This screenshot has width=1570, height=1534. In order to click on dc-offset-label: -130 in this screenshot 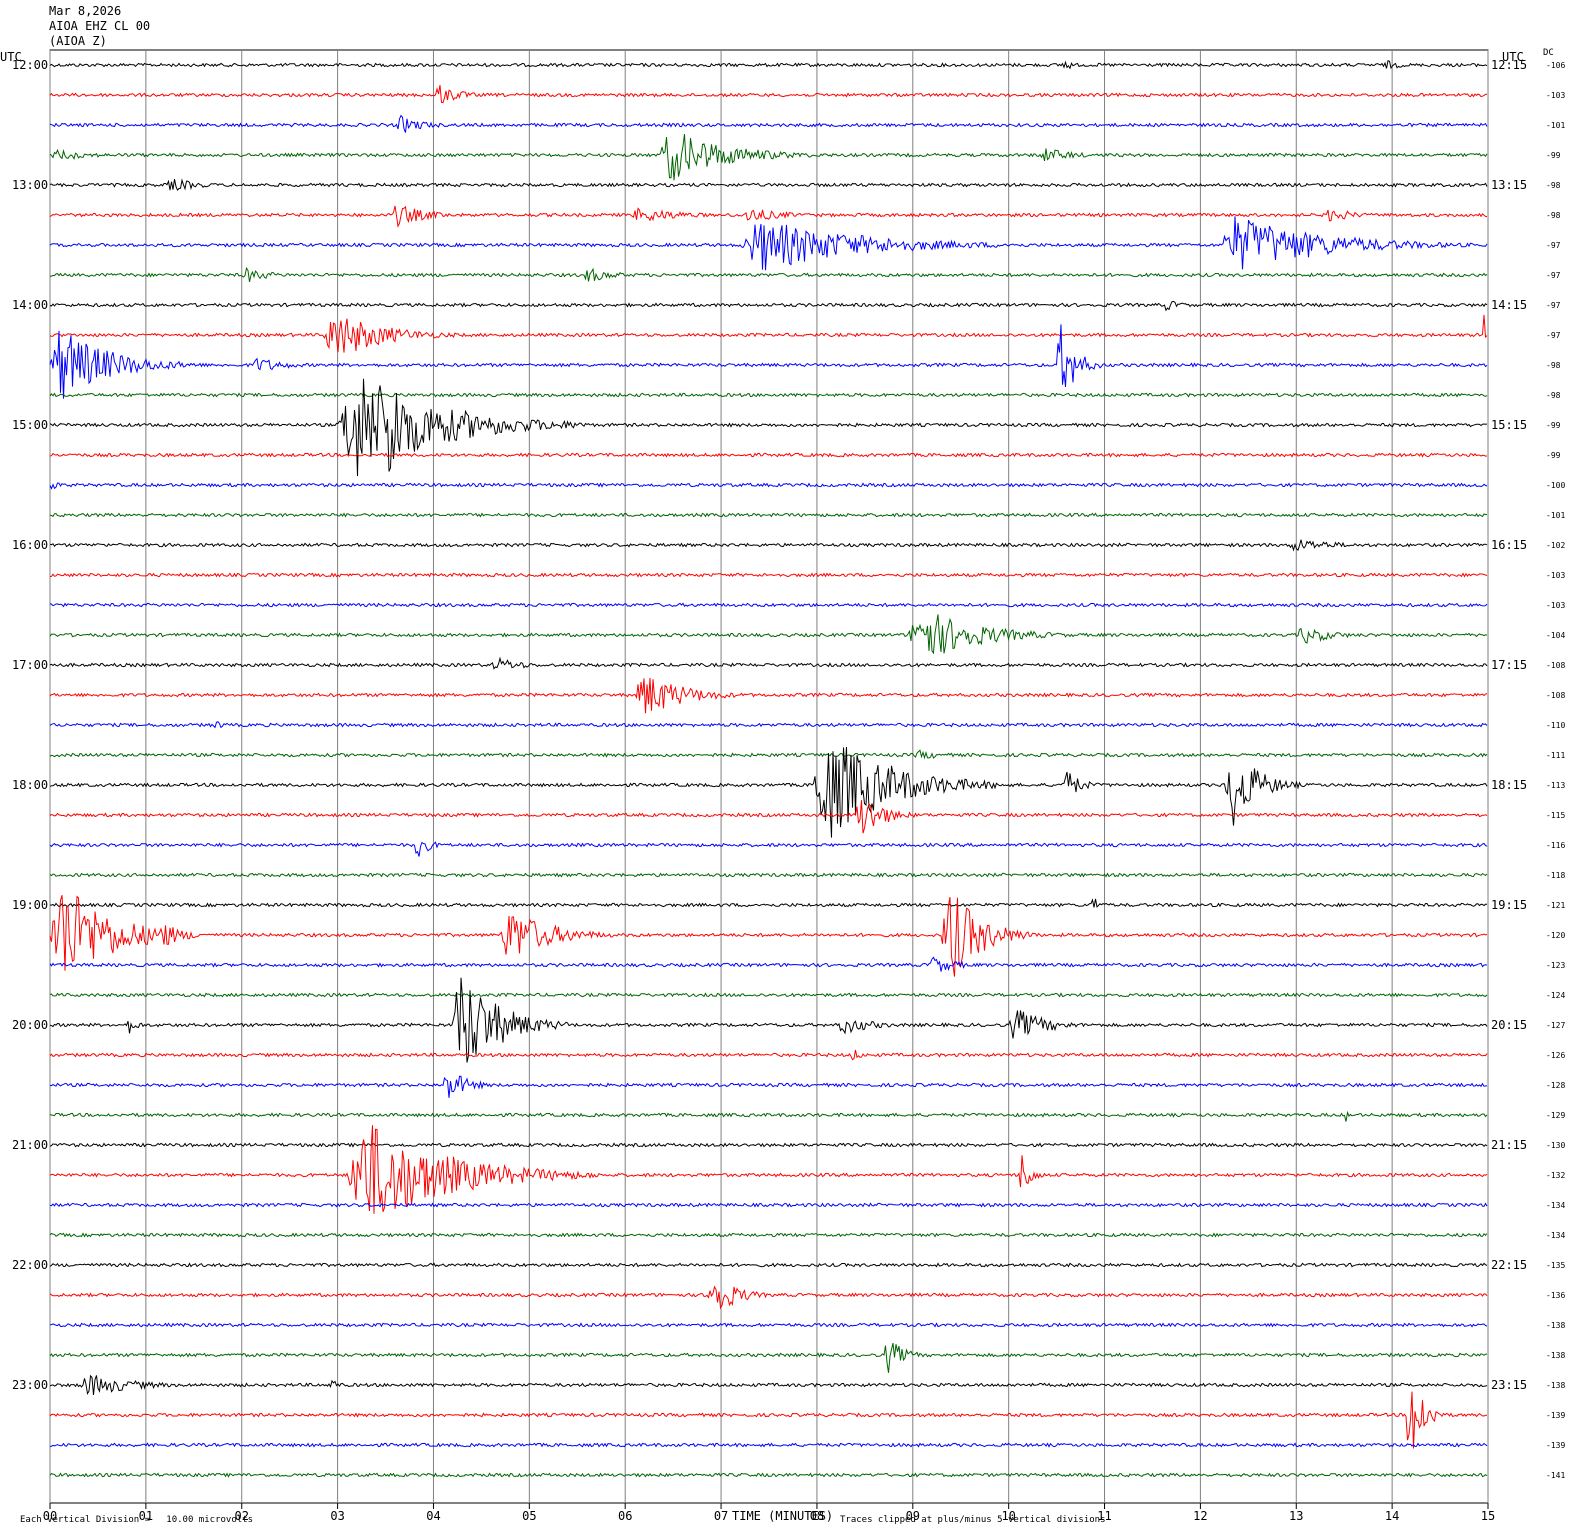, I will do `click(1555, 1145)`.